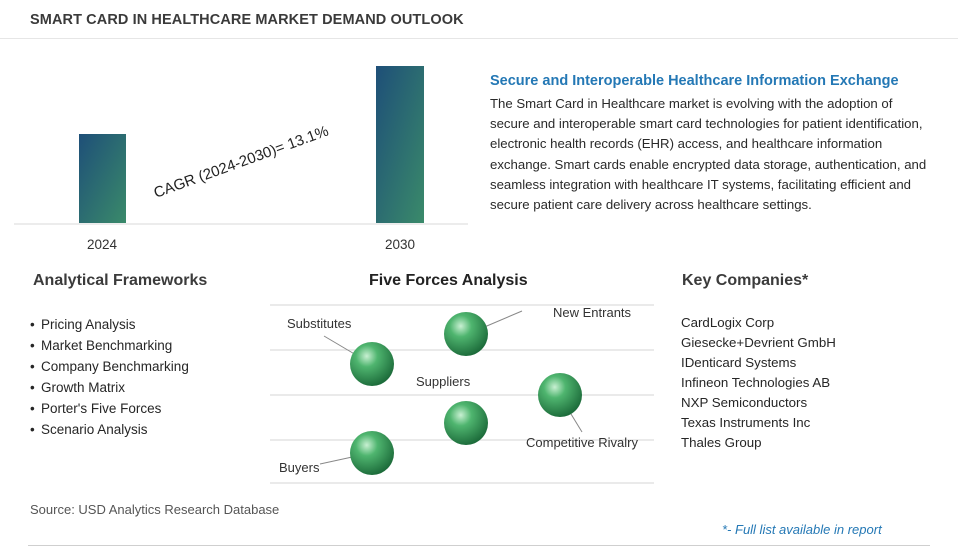 This screenshot has width=958, height=559. Describe the element at coordinates (466, 423) in the screenshot. I see `suppliers-ball-icon` at that location.